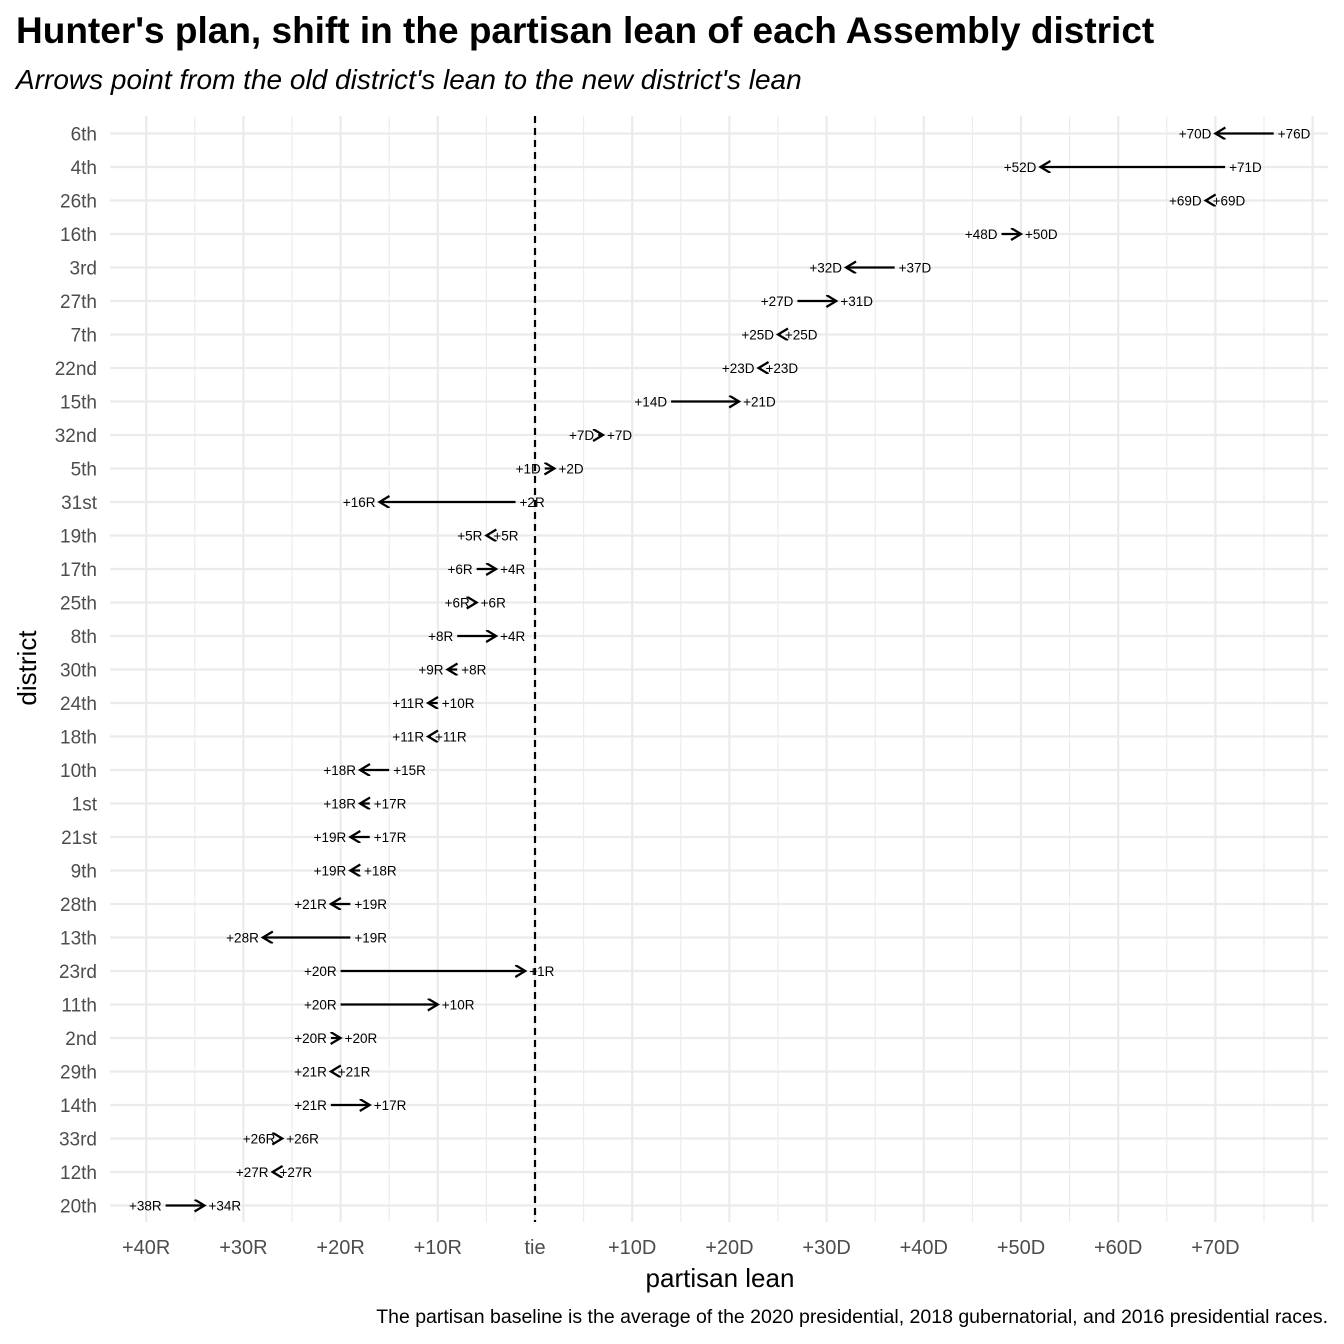 This screenshot has height=1344, width=1344. Describe the element at coordinates (541, 971) in the screenshot. I see `new-lean-label: +1R` at that location.